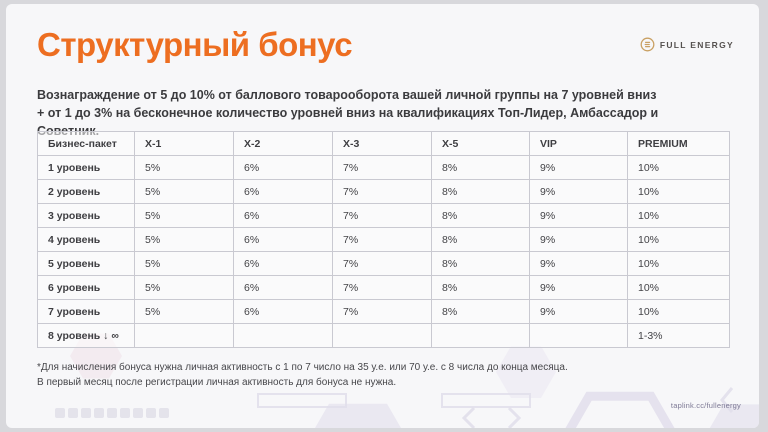  What do you see at coordinates (195, 44) in the screenshot?
I see `page-title: Структурный бонус` at bounding box center [195, 44].